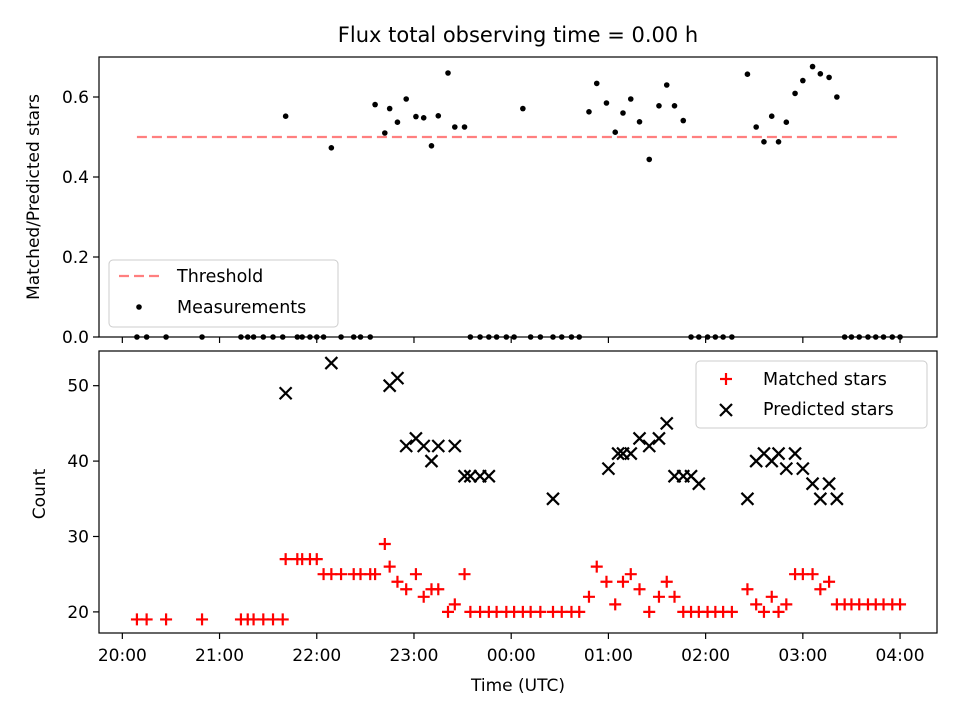 This screenshot has width=960, height=720. What do you see at coordinates (561, 431) in the screenshot?
I see `predicted-stars-series` at bounding box center [561, 431].